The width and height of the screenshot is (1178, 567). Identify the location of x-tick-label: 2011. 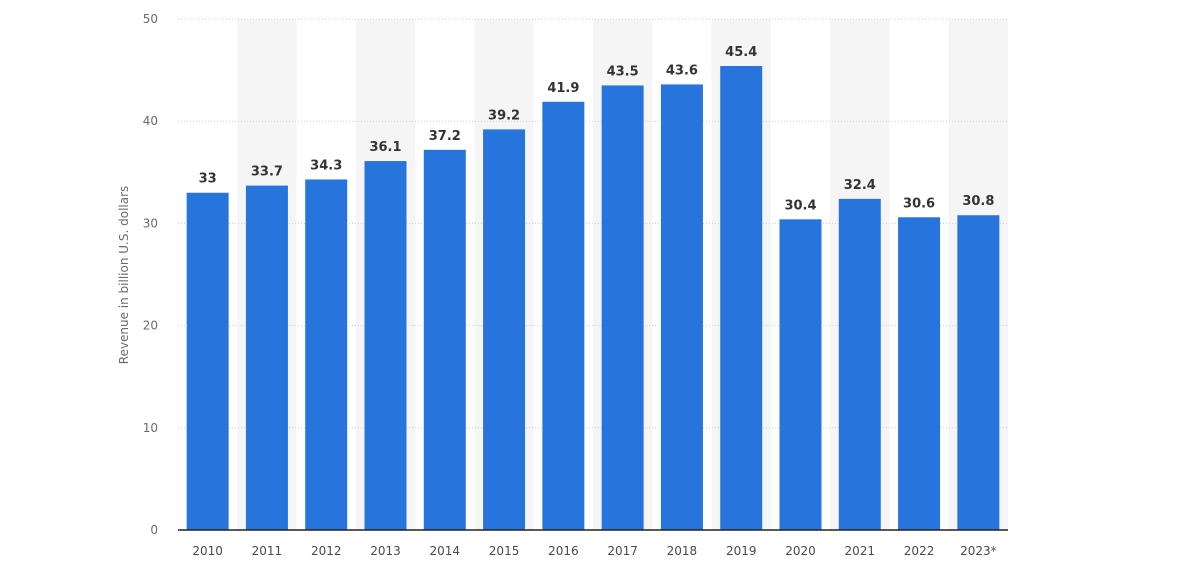
(267, 551).